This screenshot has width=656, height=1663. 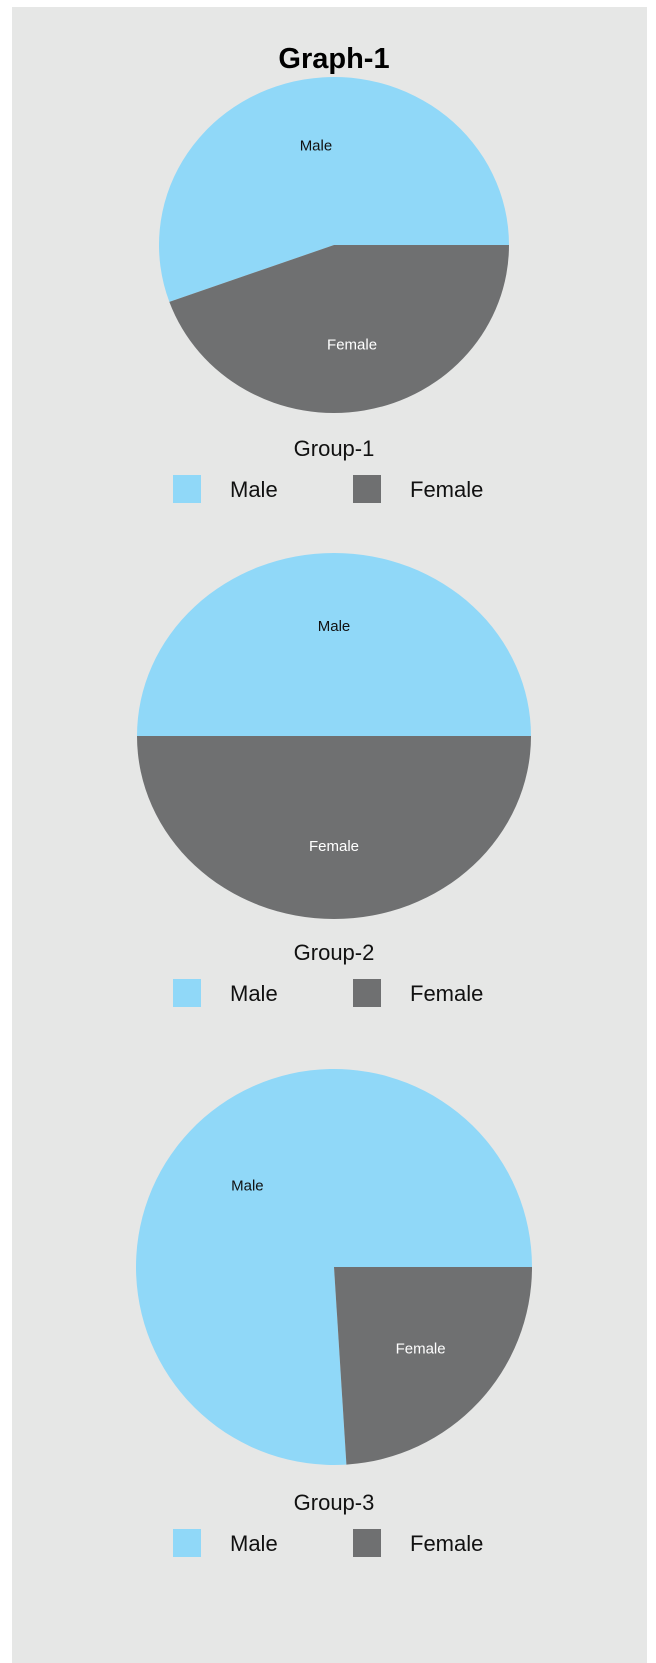 What do you see at coordinates (334, 952) in the screenshot?
I see `group-title: Group-2` at bounding box center [334, 952].